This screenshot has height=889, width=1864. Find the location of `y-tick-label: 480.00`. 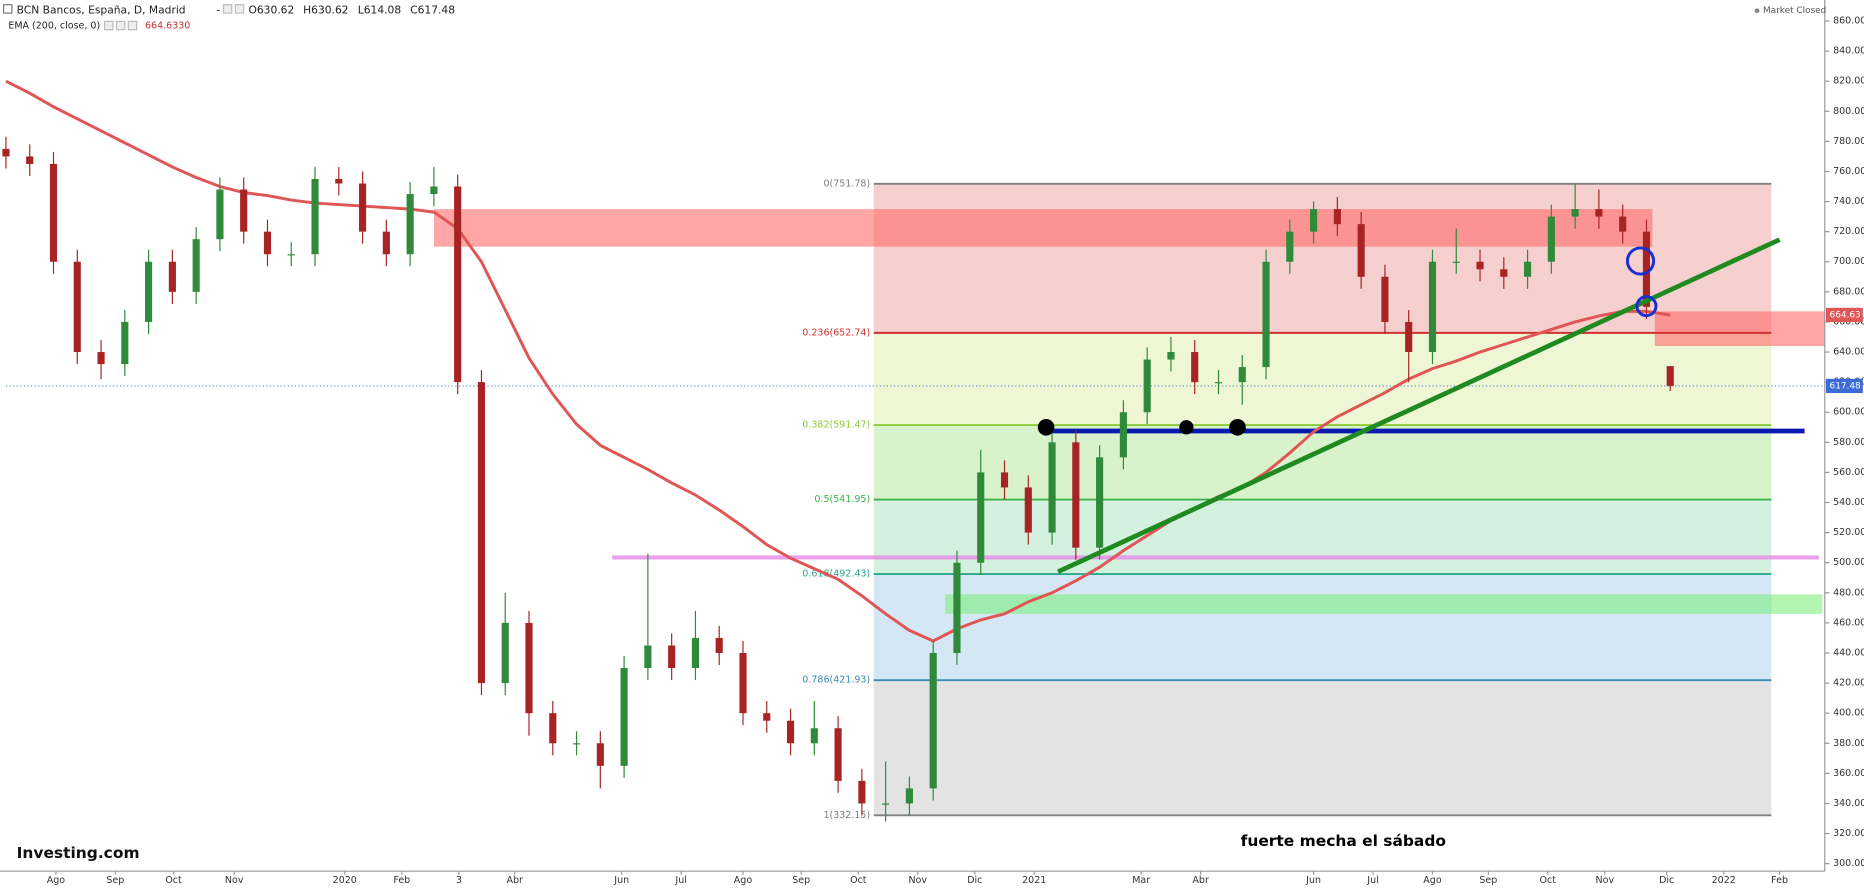

y-tick-label: 480.00 is located at coordinates (1848, 592).